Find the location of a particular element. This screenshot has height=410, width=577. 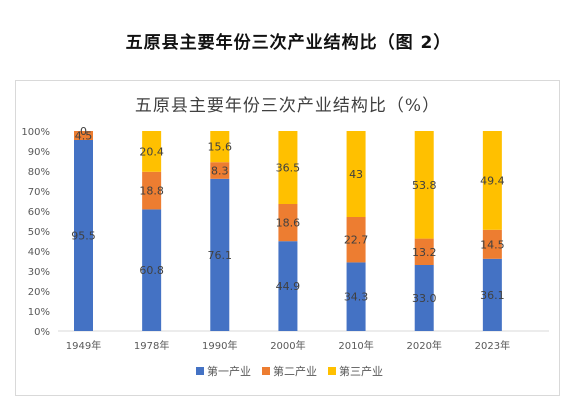

data-label: 20.4 is located at coordinates (151, 151).